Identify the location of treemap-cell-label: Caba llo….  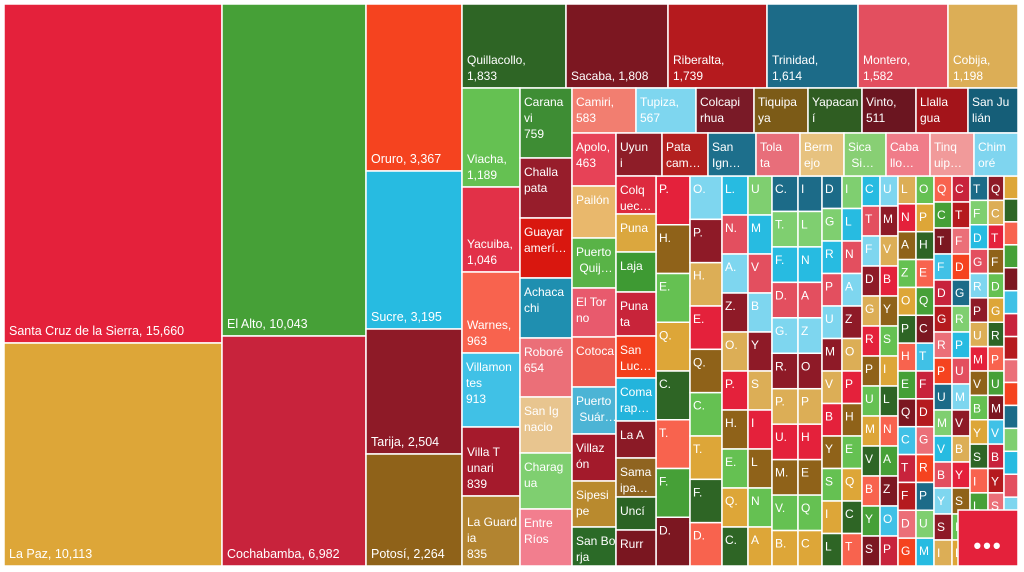
(904, 155).